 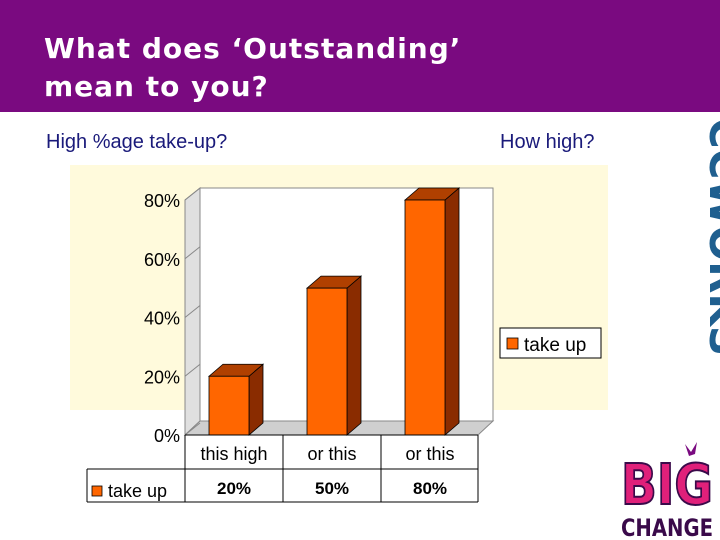 I want to click on y-tick-label: 20%, so click(x=162, y=377).